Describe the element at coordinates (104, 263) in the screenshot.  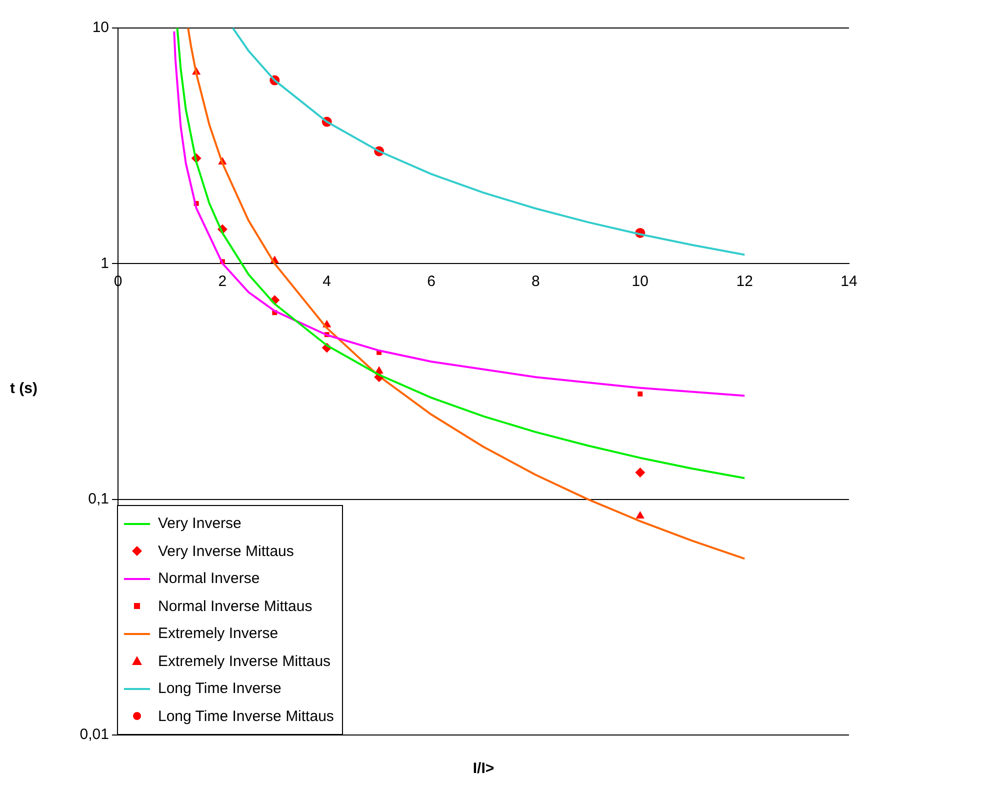
I see `y-tick-label: 1` at that location.